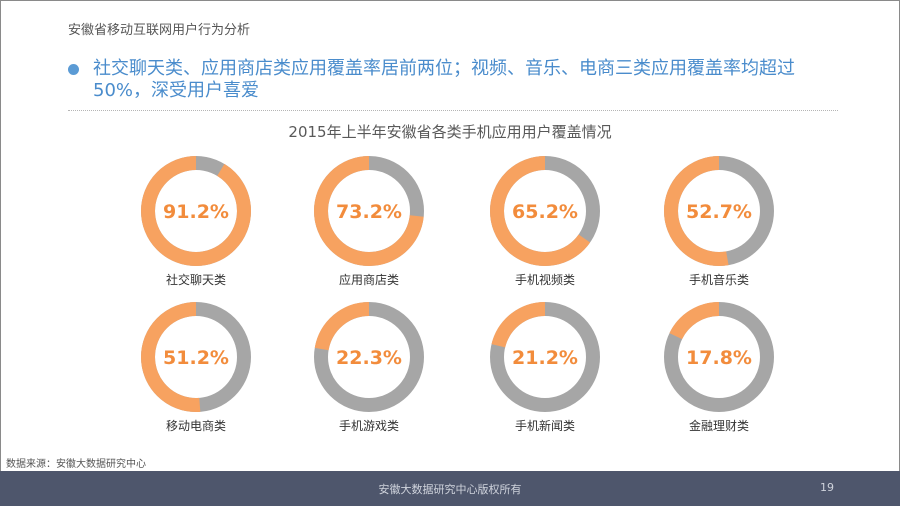 This screenshot has width=900, height=506. I want to click on donut-value-label: 51.2%, so click(196, 358).